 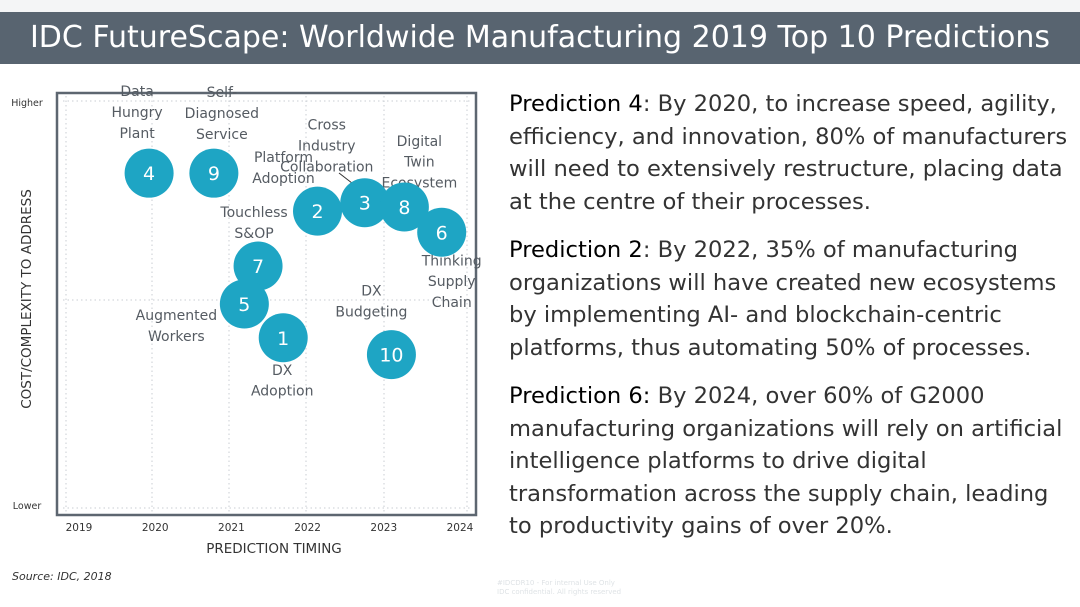 What do you see at coordinates (460, 528) in the screenshot?
I see `x-tick-label: 2024` at bounding box center [460, 528].